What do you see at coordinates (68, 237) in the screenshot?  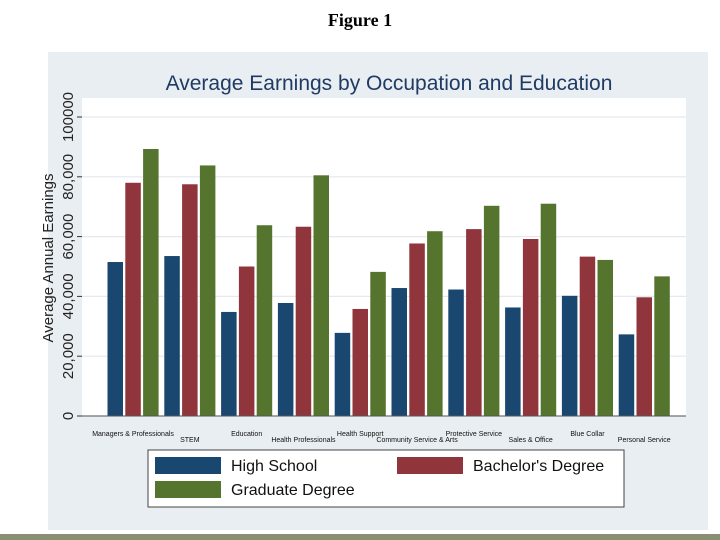 I see `y-tick-label: 60,000` at bounding box center [68, 237].